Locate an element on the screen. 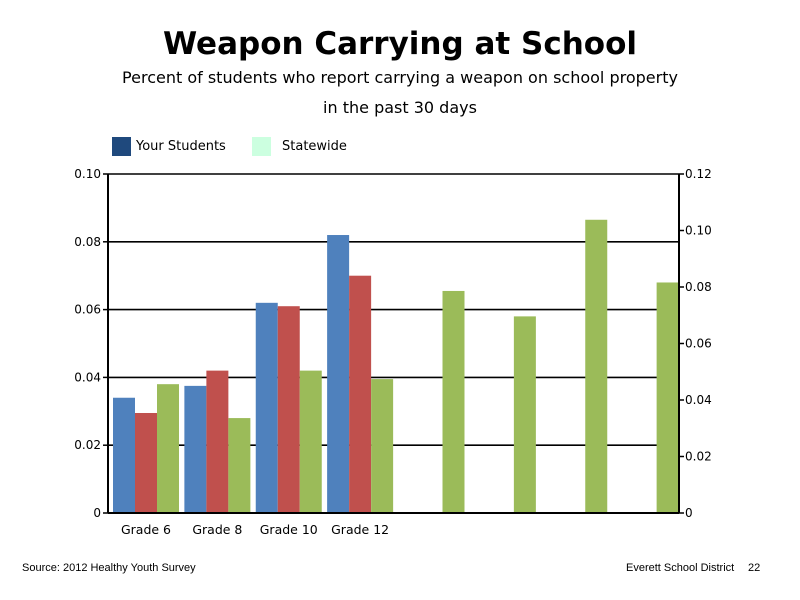 This screenshot has height=600, width=800. legend-label-statewide: Statewide is located at coordinates (314, 146).